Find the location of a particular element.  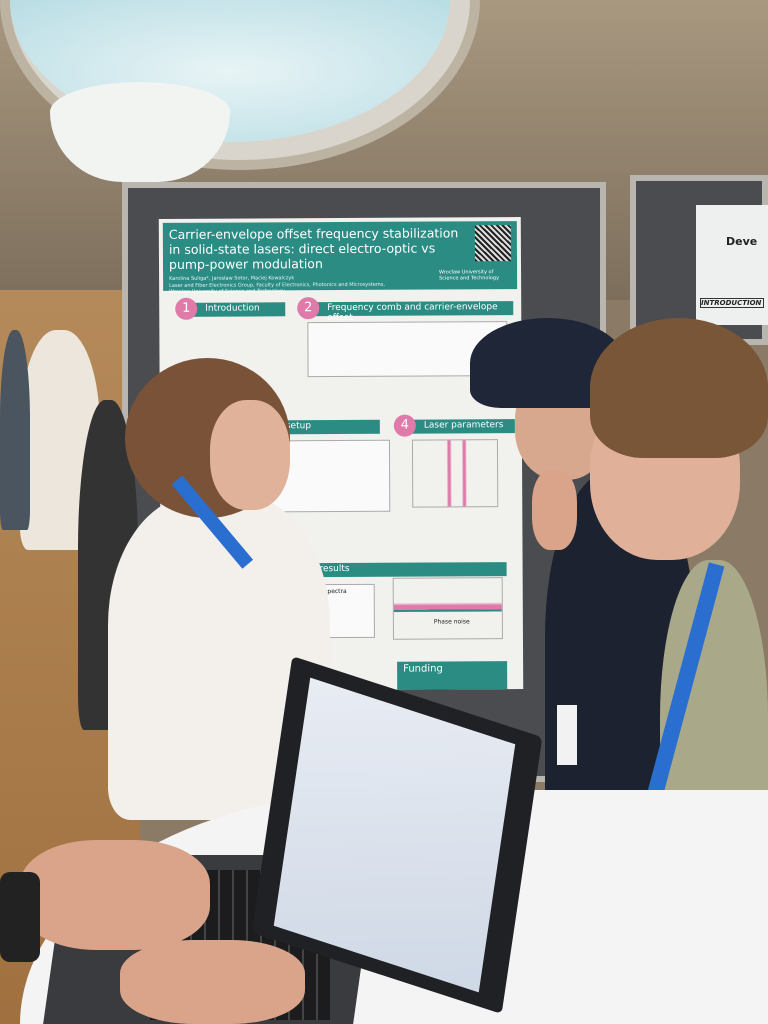

section-number: 4 is located at coordinates (404, 425).